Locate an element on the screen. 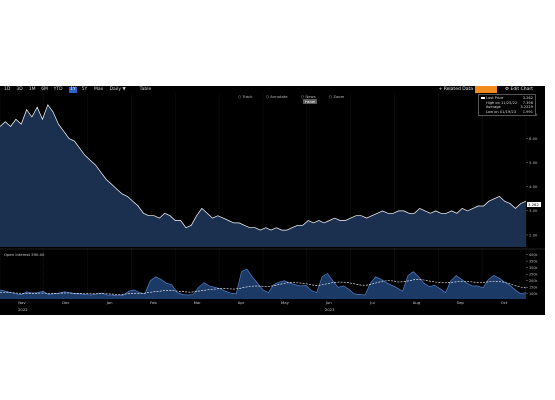  month-label: Oct is located at coordinates (504, 302).